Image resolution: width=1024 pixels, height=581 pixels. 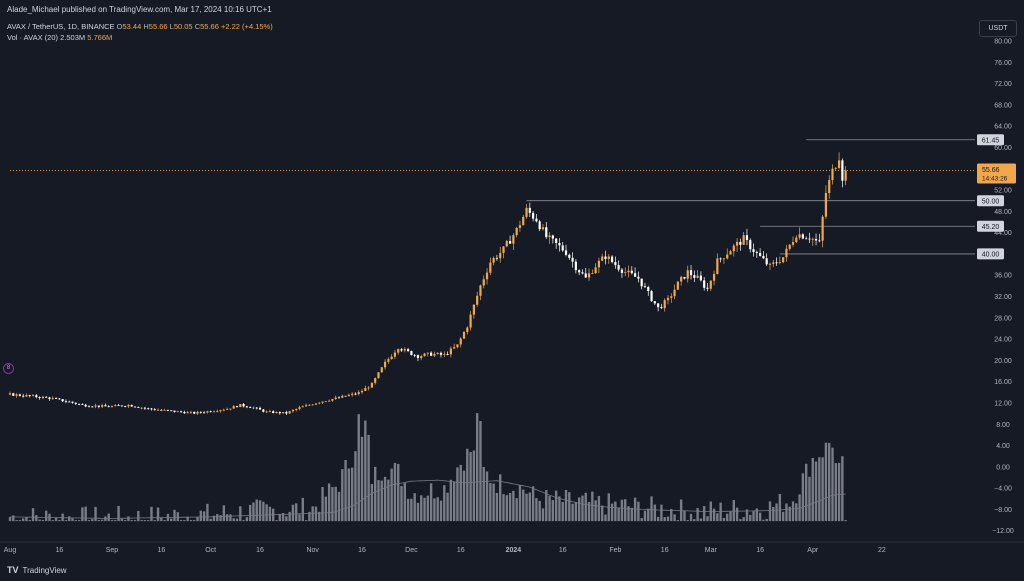 I want to click on footer-brand: TV TradingView, so click(x=37, y=570).